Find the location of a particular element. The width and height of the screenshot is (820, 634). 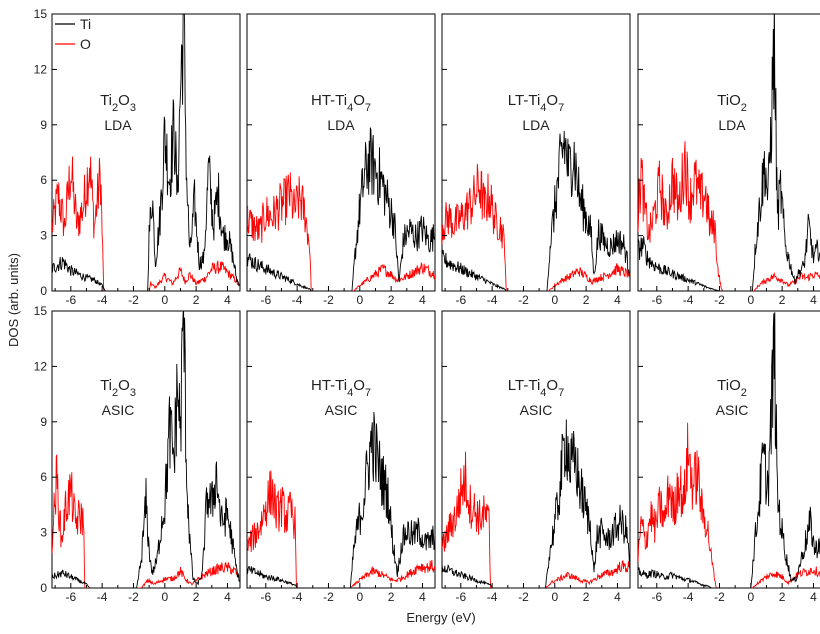

panel-3: -6 -4 -2 0 2 4 LT-Ti4O7 LDA is located at coordinates (536, 160).